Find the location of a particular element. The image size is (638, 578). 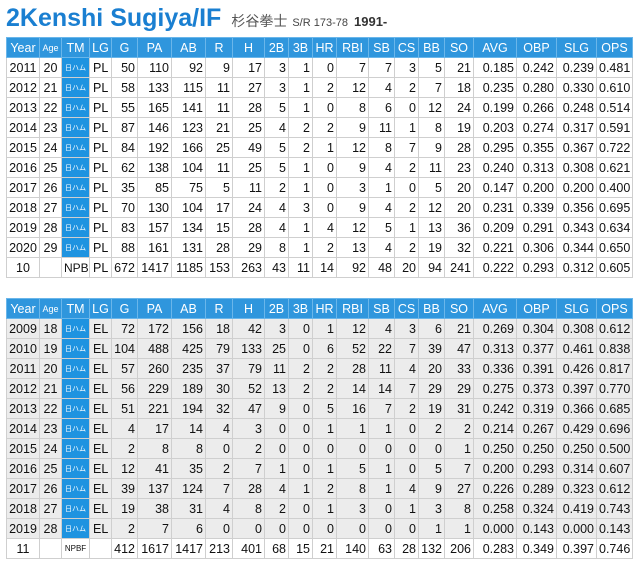

cell-walks: 1 is located at coordinates (431, 528).